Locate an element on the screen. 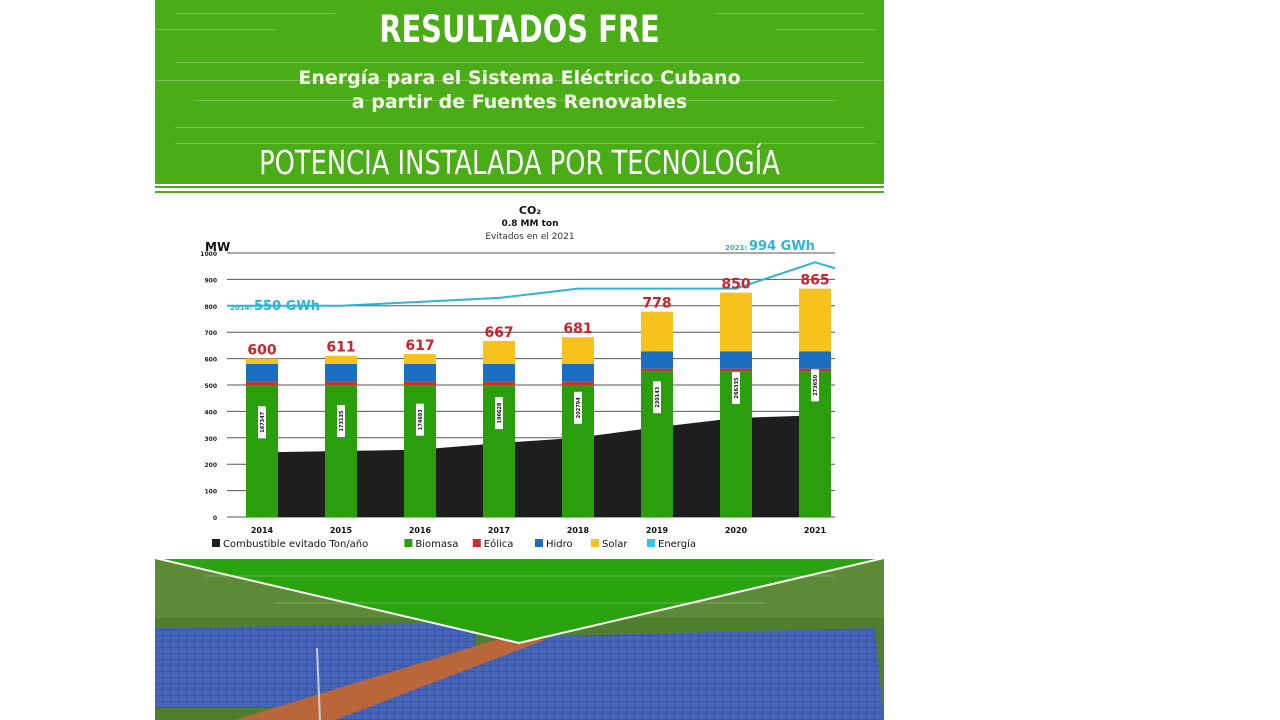 Image resolution: width=1280 pixels, height=720 pixels. bar-total-label: 850 is located at coordinates (735, 285).